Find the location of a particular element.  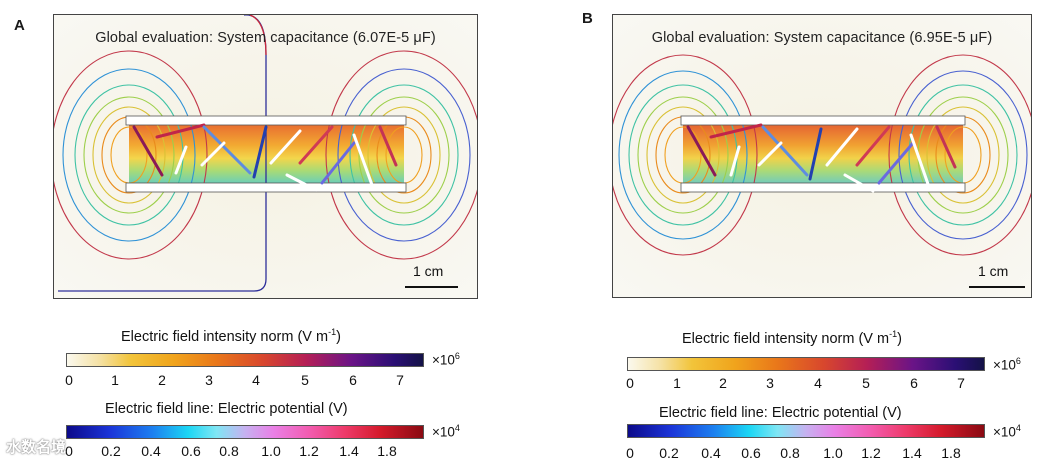

panel-b-letter: B is located at coordinates (587, 18).